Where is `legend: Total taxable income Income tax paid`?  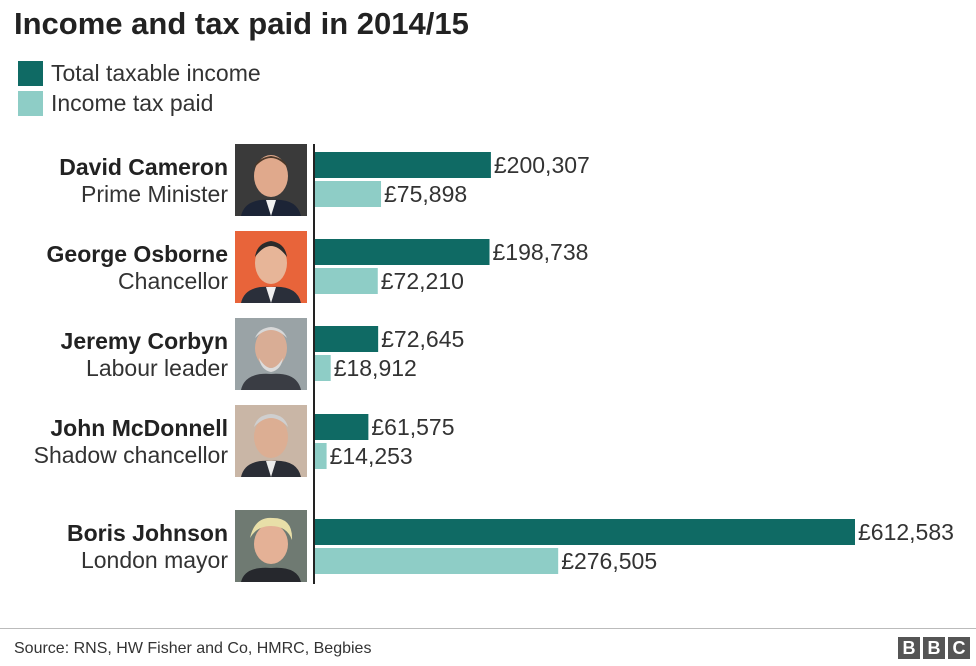 legend: Total taxable income Income tax paid is located at coordinates (139, 88).